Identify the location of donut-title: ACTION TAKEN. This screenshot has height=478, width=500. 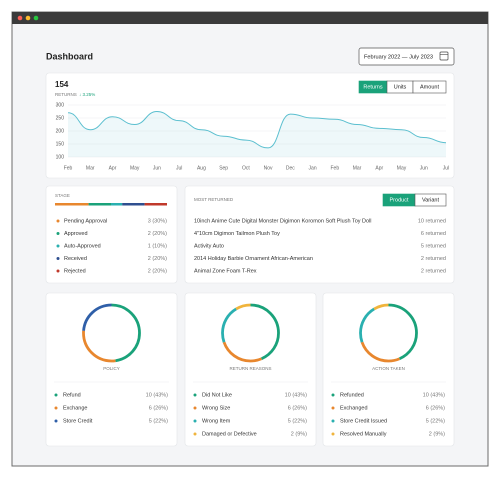
(388, 368).